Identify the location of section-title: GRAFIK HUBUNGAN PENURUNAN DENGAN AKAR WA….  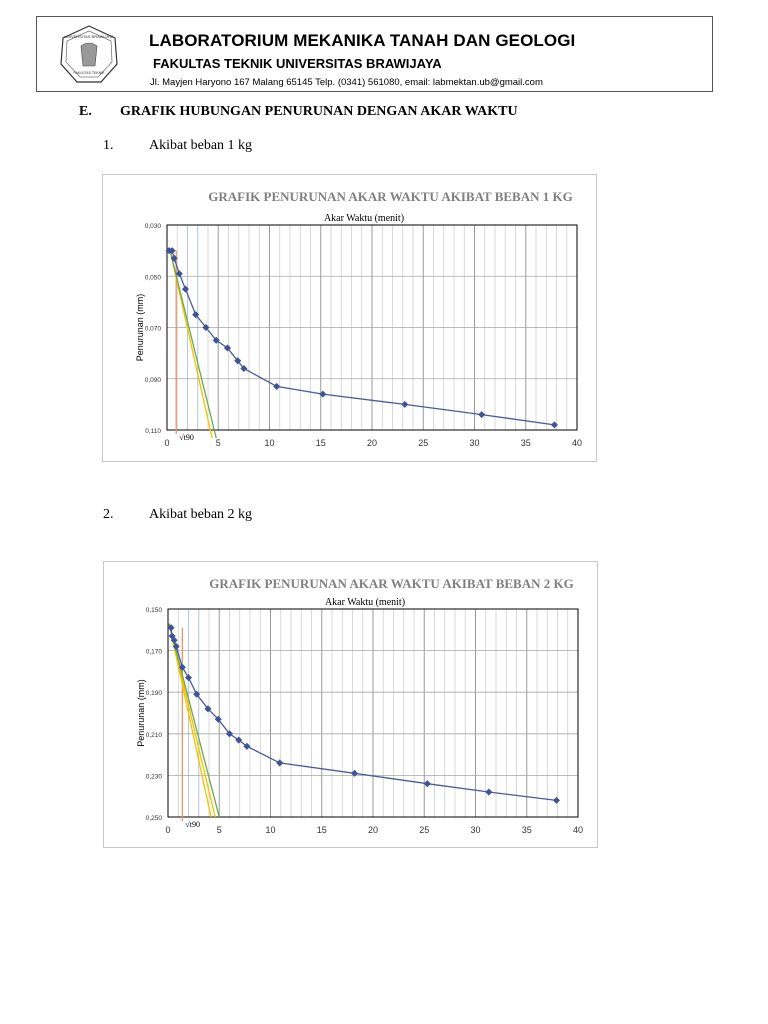
(319, 111).